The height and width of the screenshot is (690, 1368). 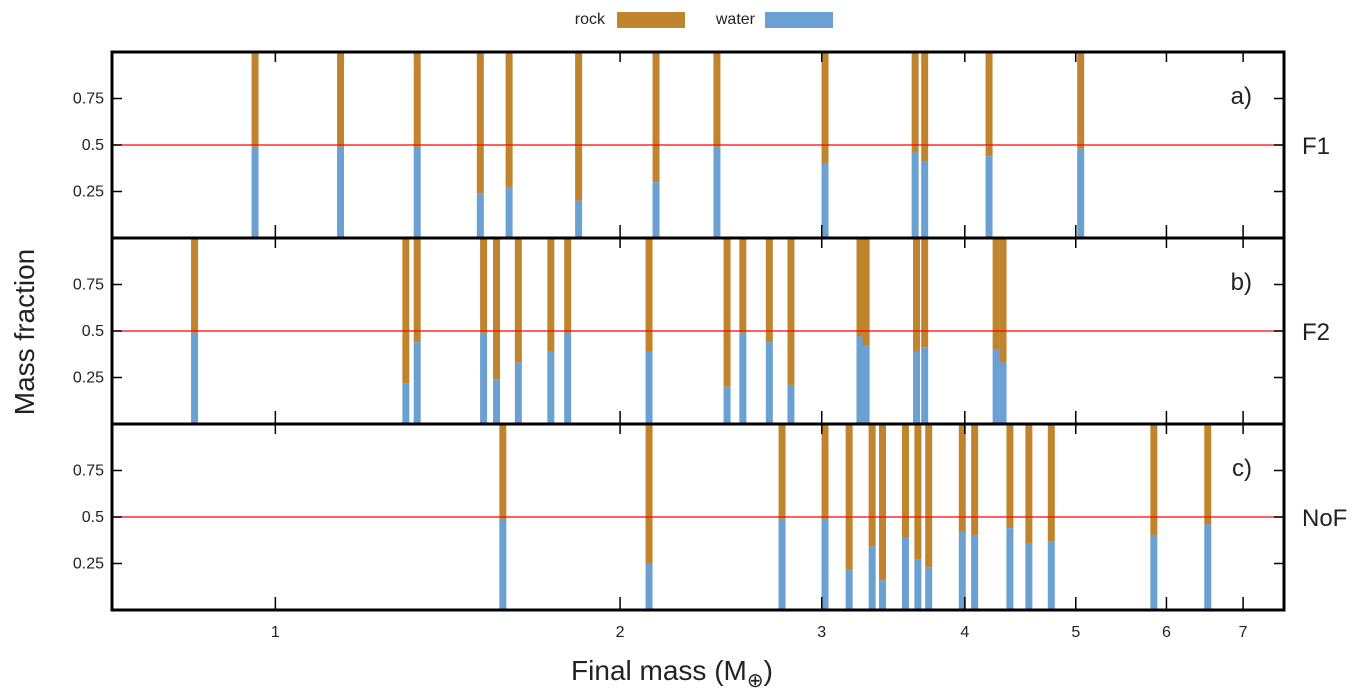 What do you see at coordinates (620, 632) in the screenshot?
I see `x-tick-label: 2` at bounding box center [620, 632].